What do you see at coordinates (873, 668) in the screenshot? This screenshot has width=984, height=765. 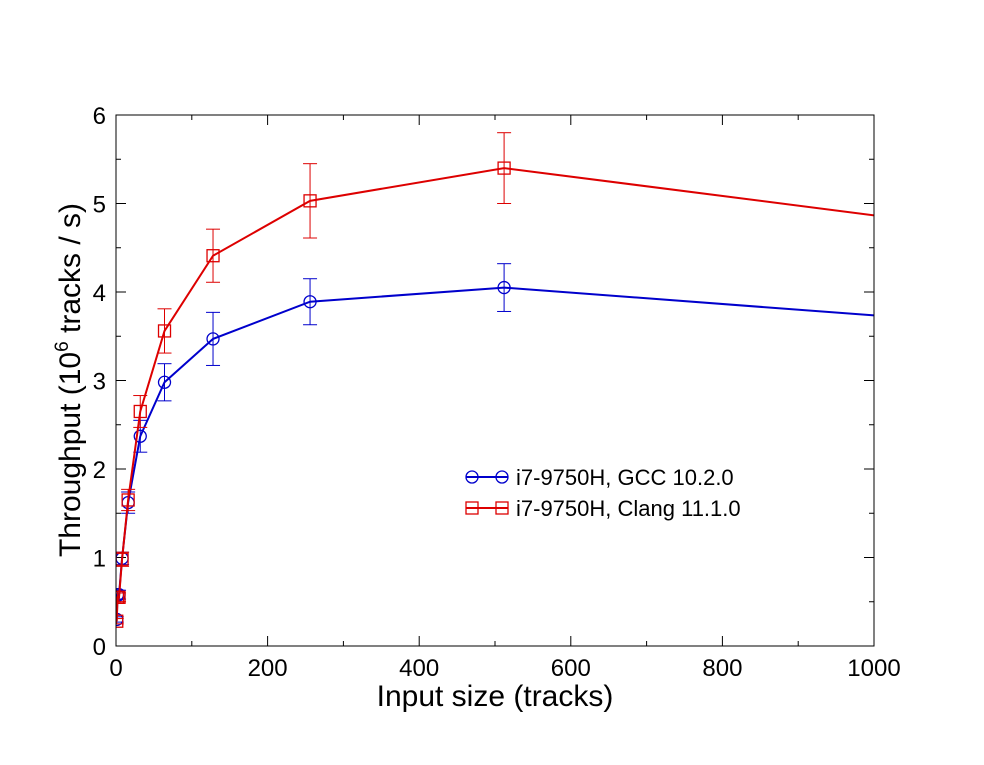 I see `x-tick-label: 1000` at bounding box center [873, 668].